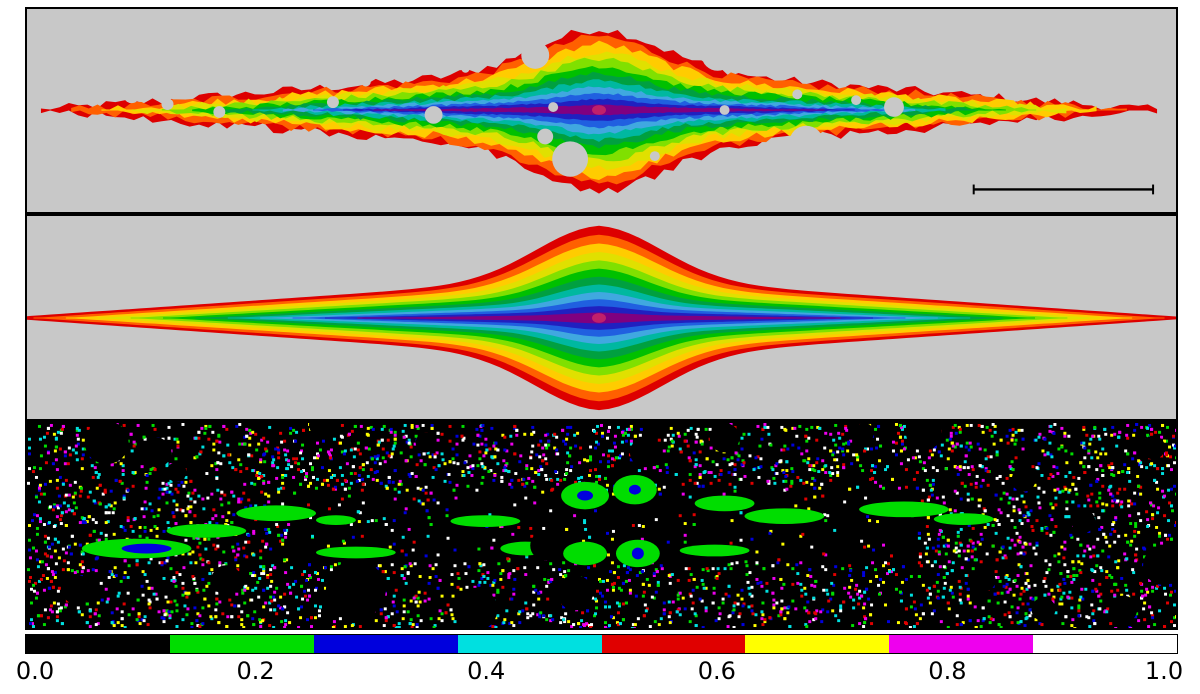 This screenshot has height=694, width=1200. What do you see at coordinates (438, 154) in the screenshot?
I see `star-mask` at bounding box center [438, 154].